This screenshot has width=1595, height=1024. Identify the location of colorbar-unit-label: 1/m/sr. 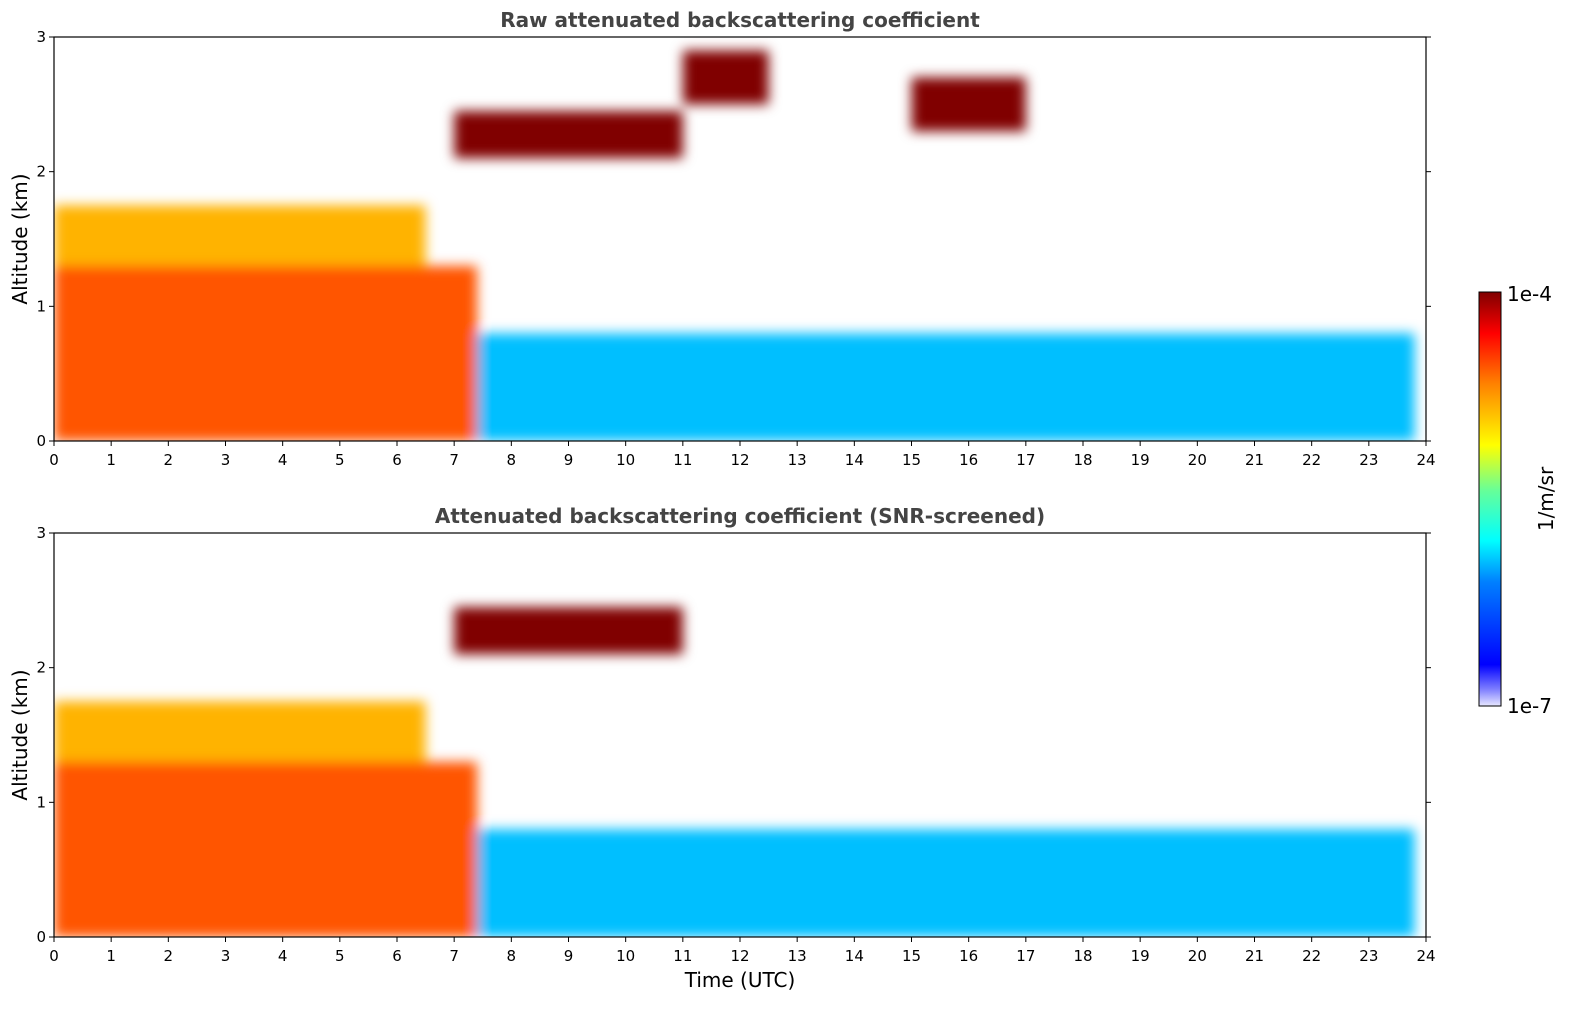
(1546, 498).